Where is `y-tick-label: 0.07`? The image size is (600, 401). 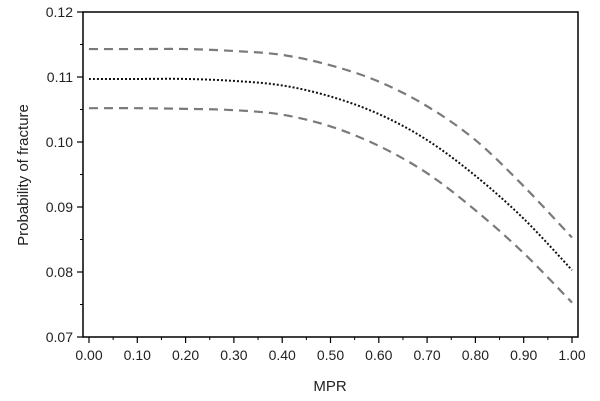
y-tick-label: 0.07 is located at coordinates (59, 337).